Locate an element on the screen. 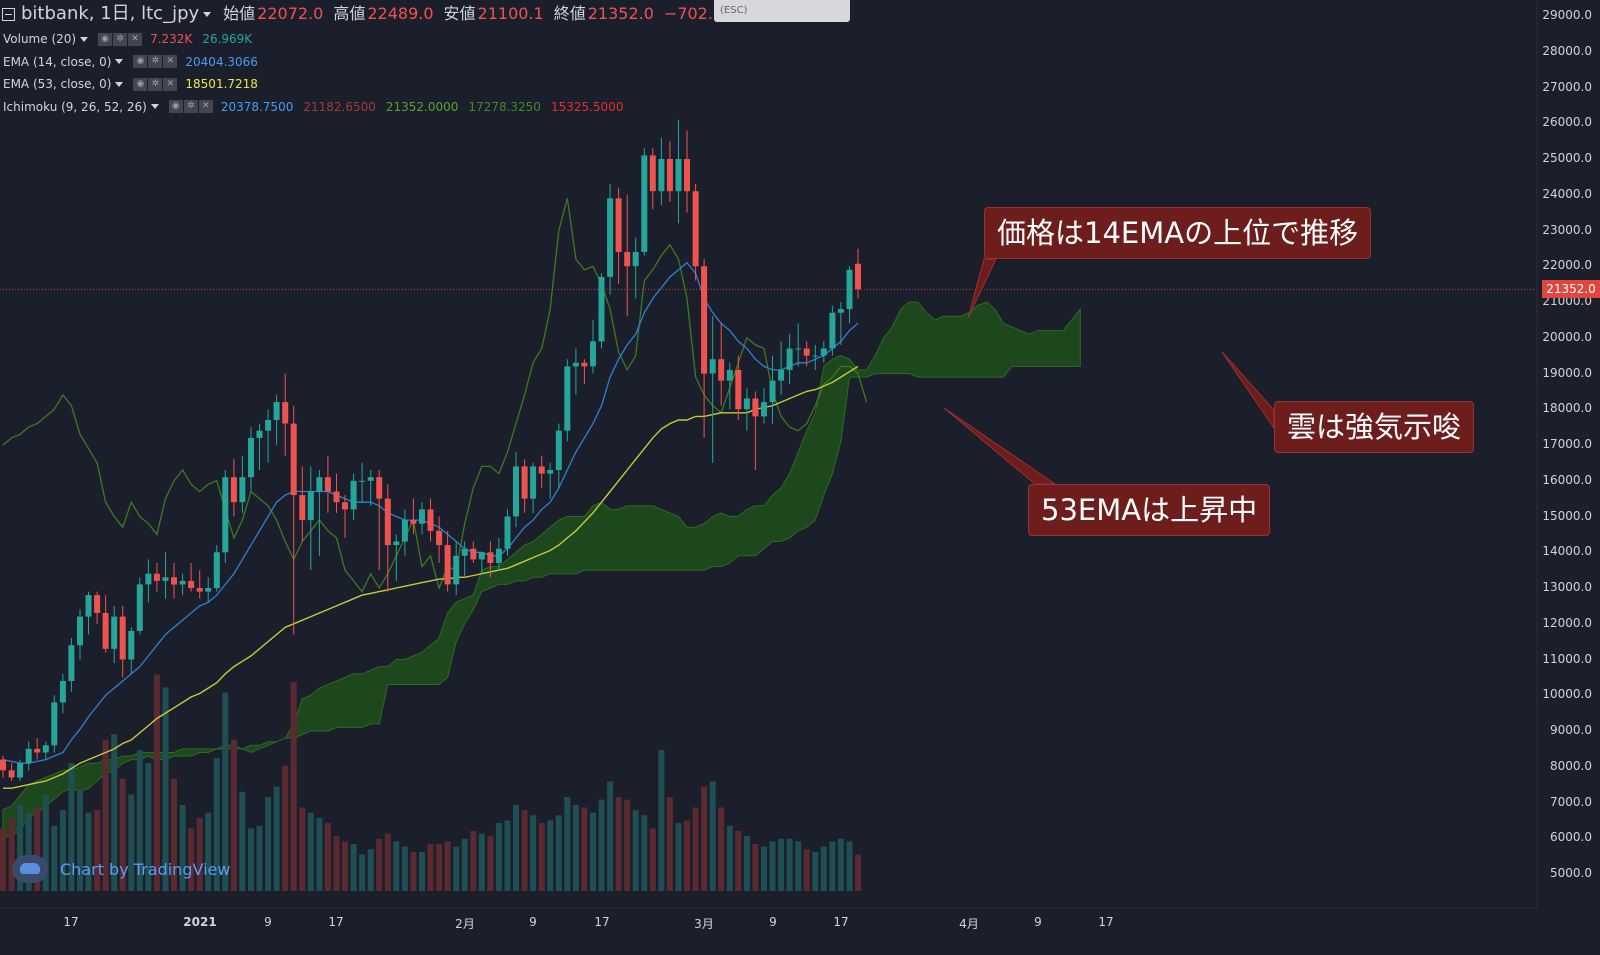 This screenshot has height=955, width=1600. collapse-legend-icon is located at coordinates (8, 14).